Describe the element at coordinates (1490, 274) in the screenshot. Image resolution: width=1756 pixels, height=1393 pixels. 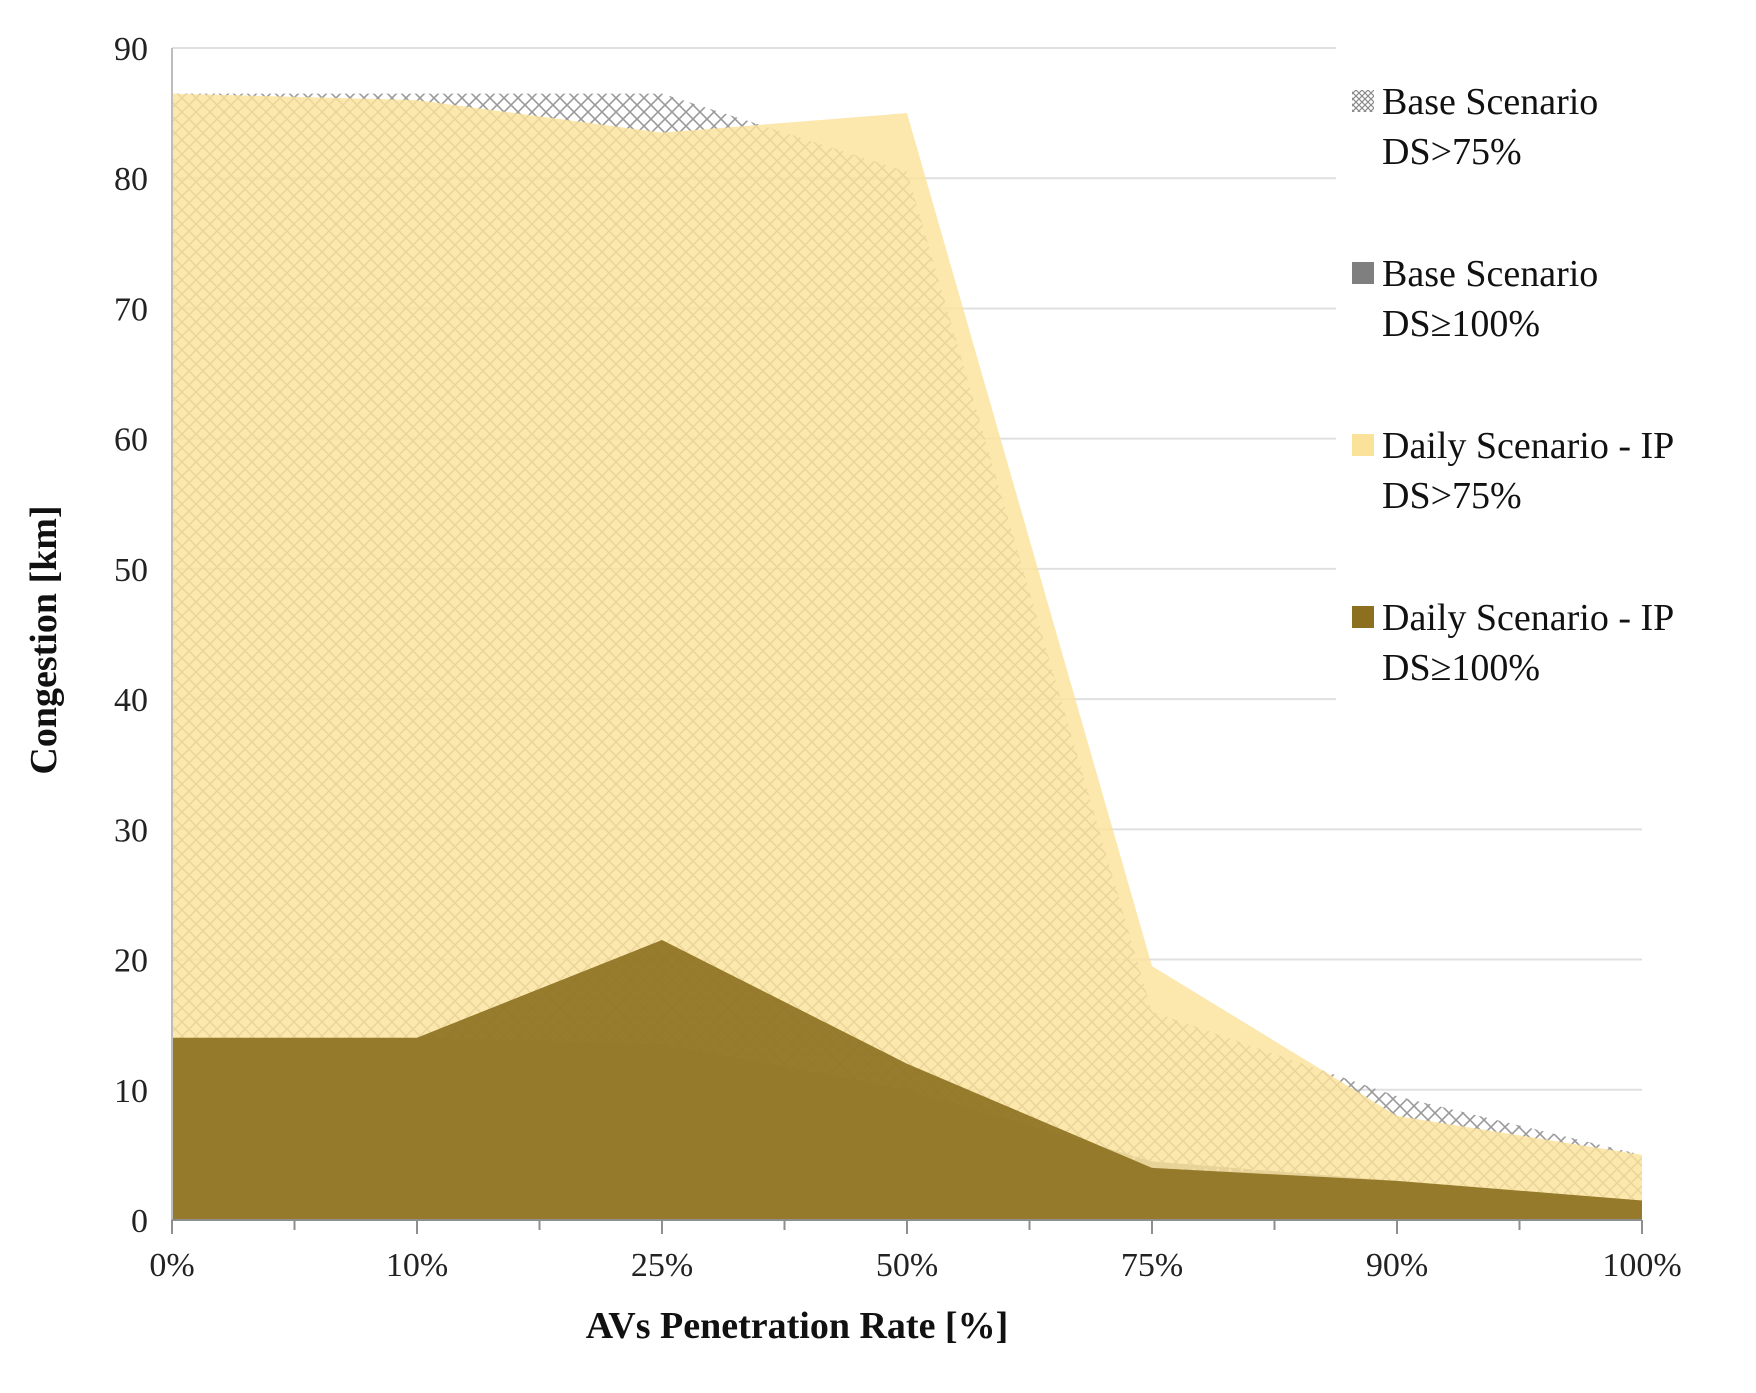
I see `legend-label-2-line-1: Base Scenario` at that location.